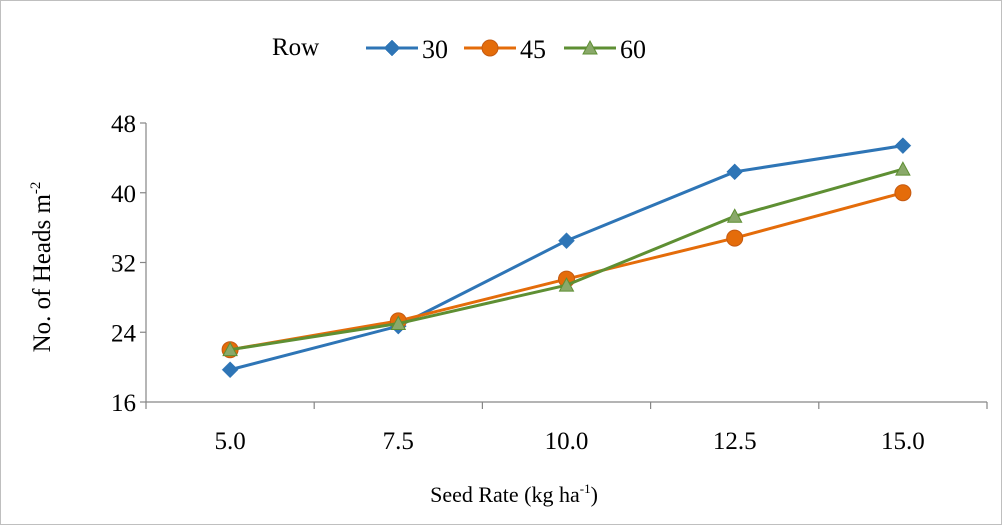 Image resolution: width=1002 pixels, height=525 pixels. What do you see at coordinates (459, 49) in the screenshot?
I see `legend: Row 30 45 60` at bounding box center [459, 49].